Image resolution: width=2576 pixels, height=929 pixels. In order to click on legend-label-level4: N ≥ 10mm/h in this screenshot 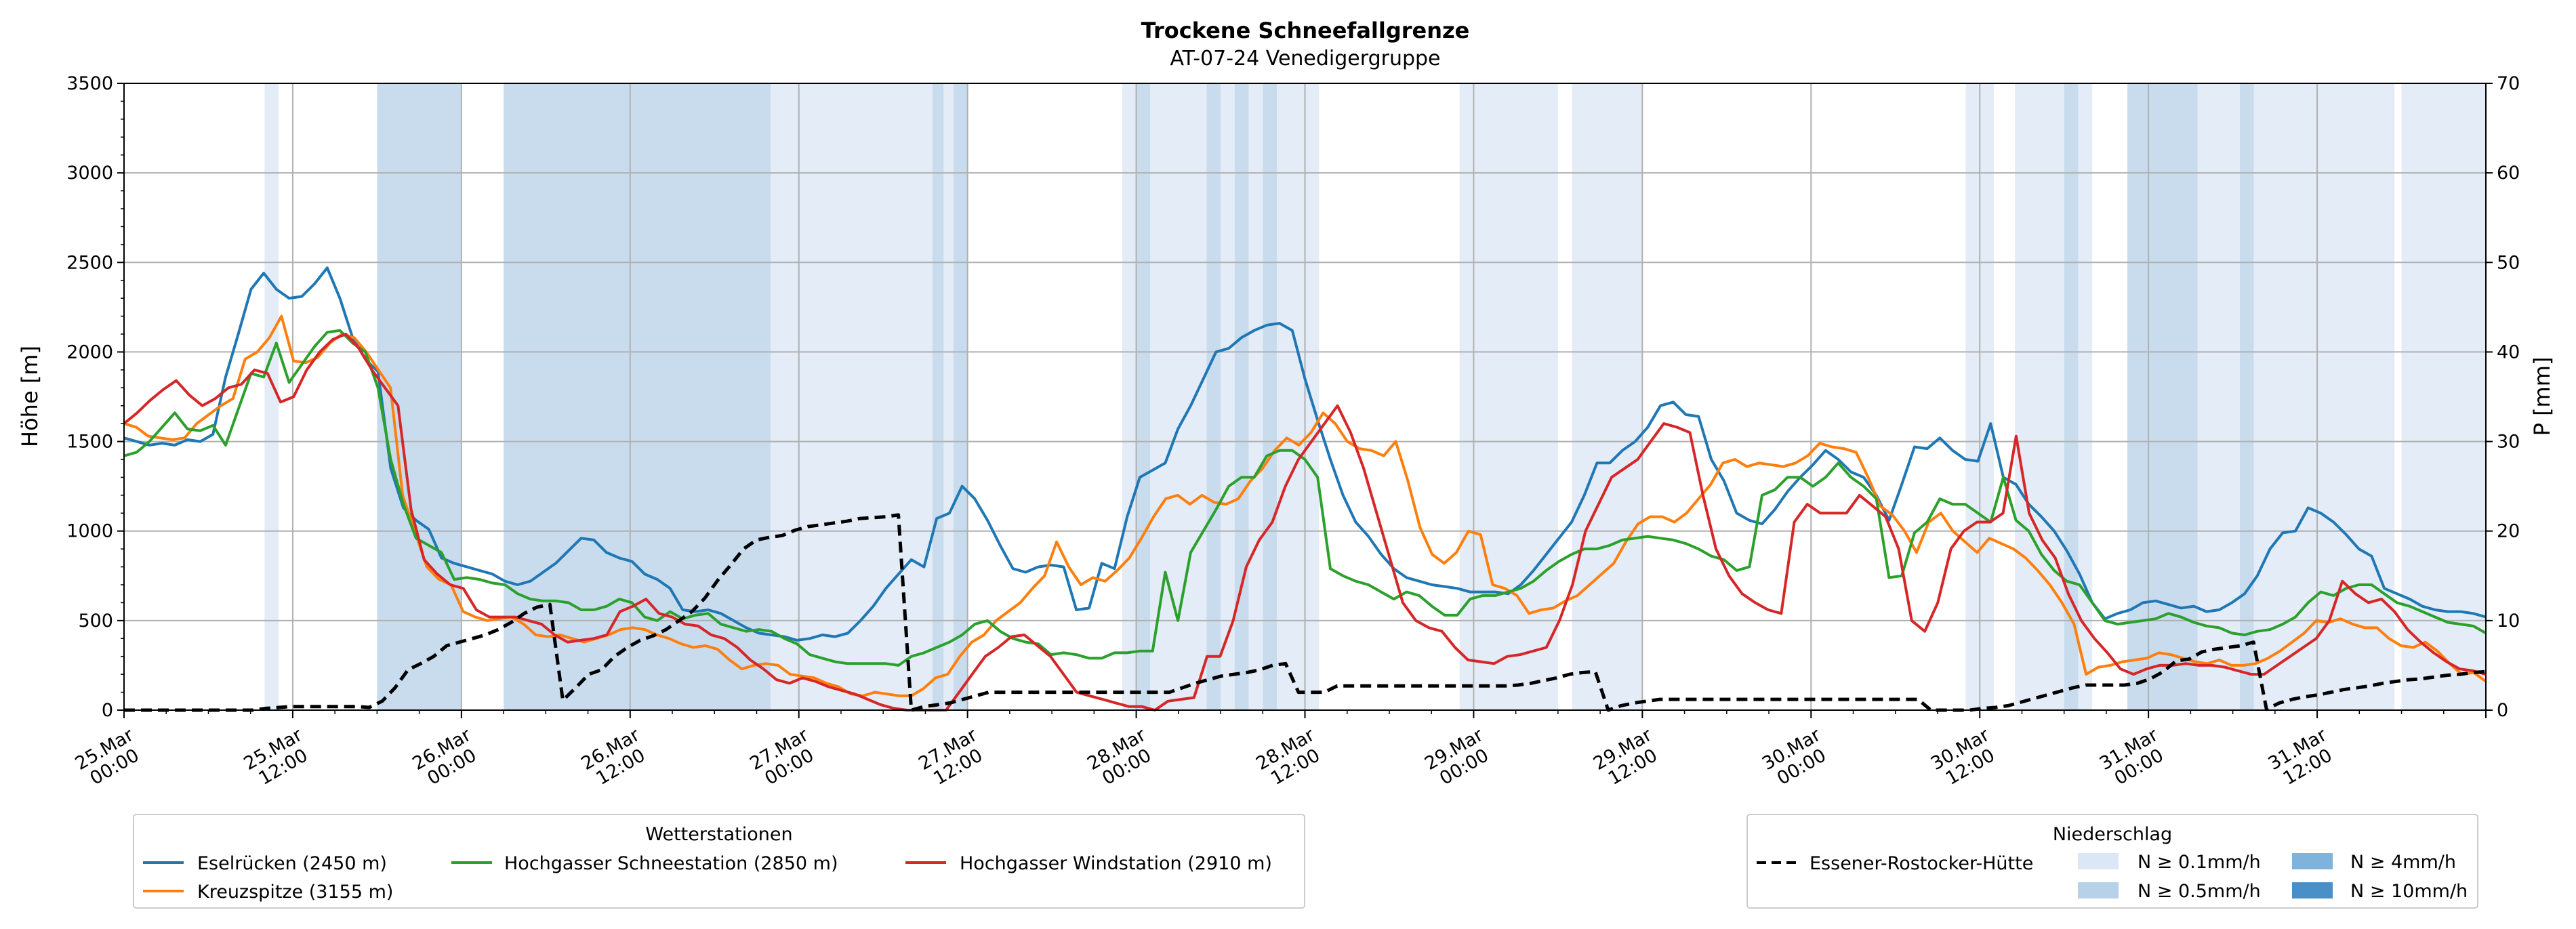, I will do `click(2409, 891)`.